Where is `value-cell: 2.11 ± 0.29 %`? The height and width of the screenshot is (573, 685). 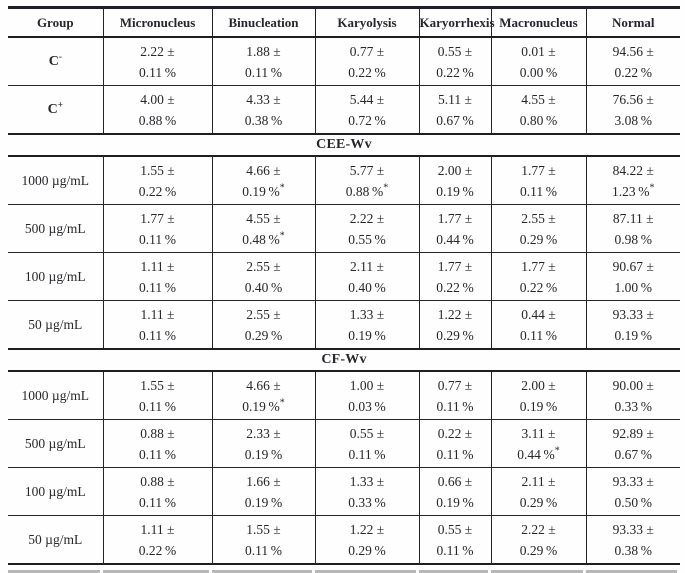 value-cell: 2.11 ± 0.29 % is located at coordinates (538, 491).